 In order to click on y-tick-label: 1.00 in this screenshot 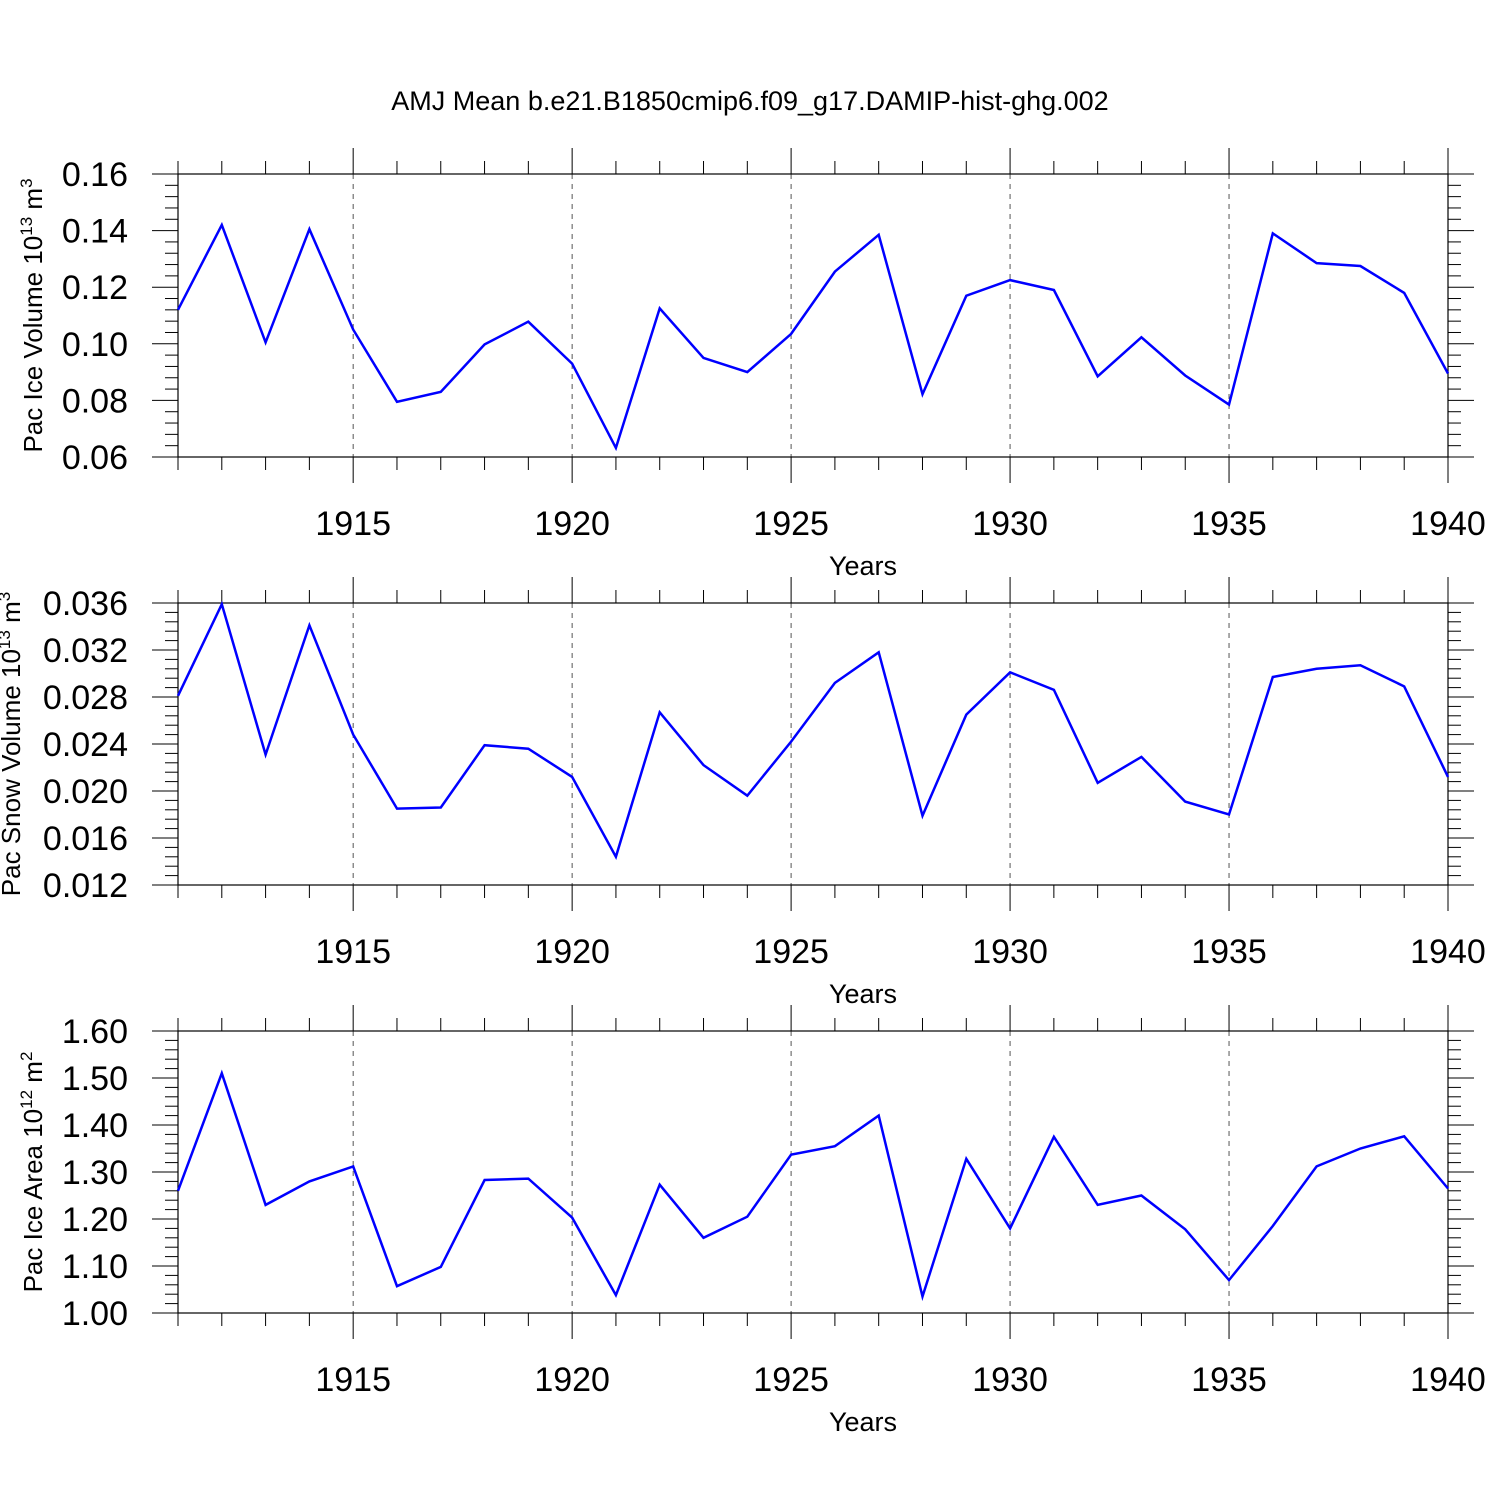, I will do `click(95, 1314)`.